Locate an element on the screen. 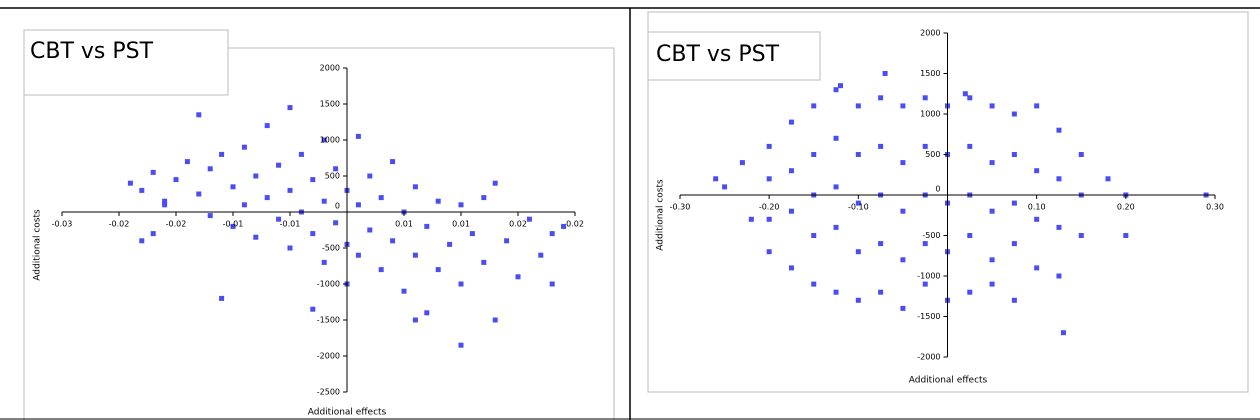 This screenshot has height=420, width=1260. y-tick-label: -1500 is located at coordinates (328, 320).